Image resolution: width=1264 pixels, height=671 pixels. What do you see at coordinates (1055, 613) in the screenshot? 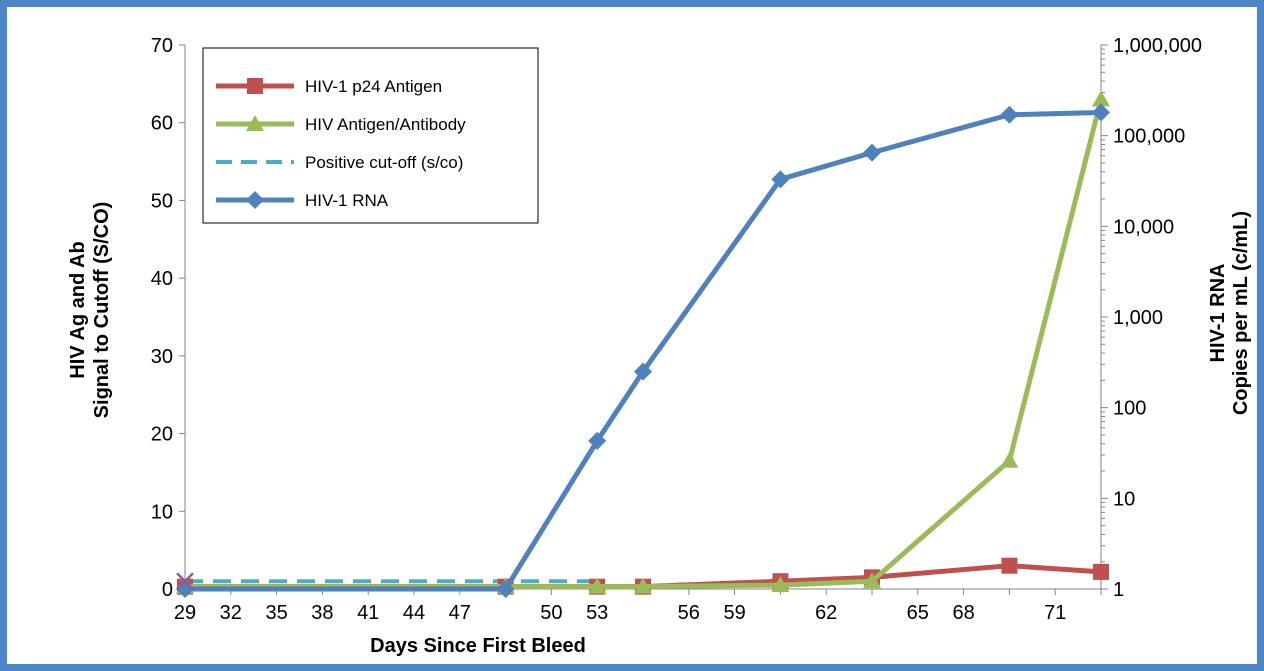
I see `x-tick-label: 71` at bounding box center [1055, 613].